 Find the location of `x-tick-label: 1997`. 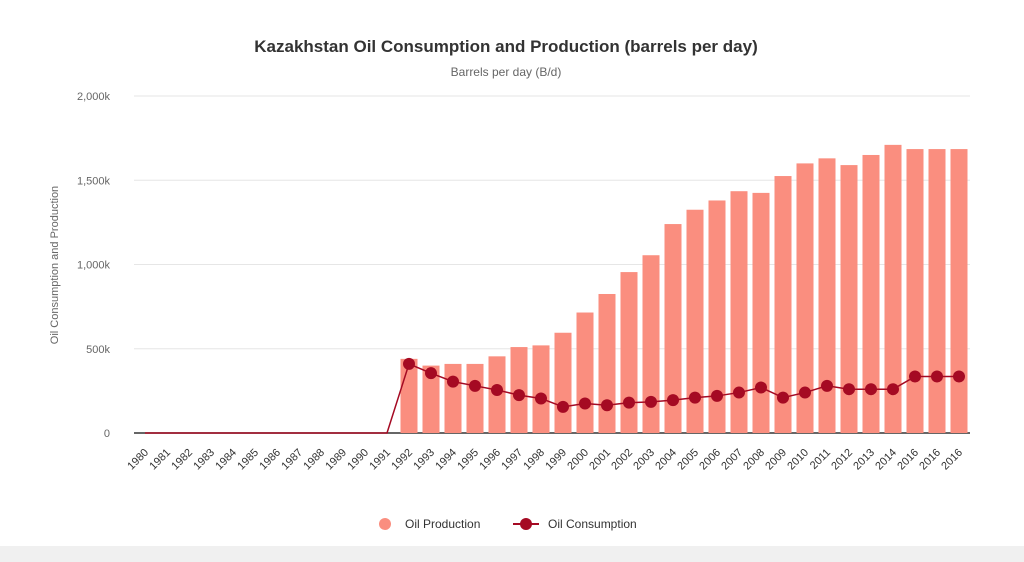

x-tick-label: 1997 is located at coordinates (512, 460).